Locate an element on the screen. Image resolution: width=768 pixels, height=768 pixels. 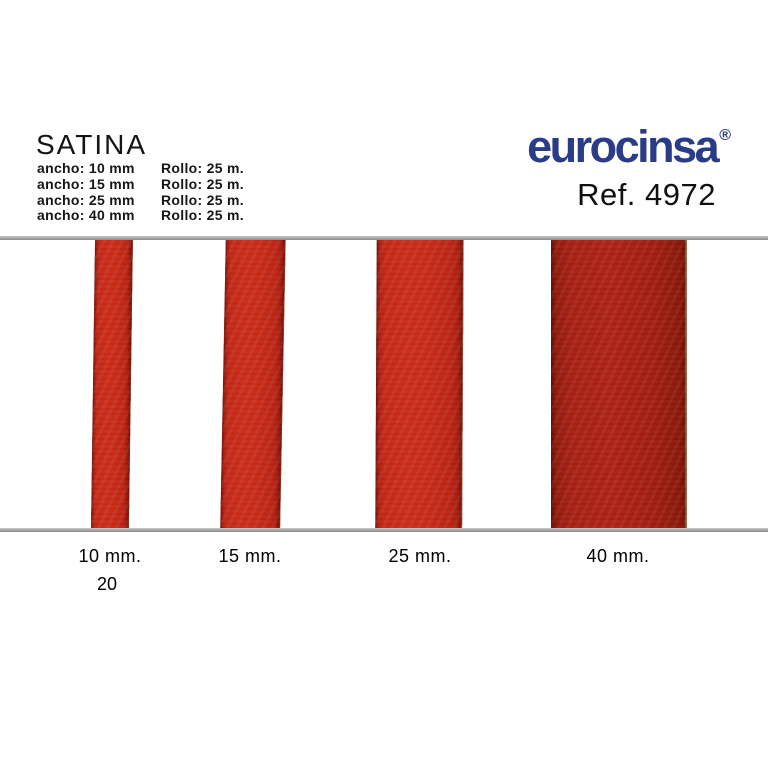
bottom-rule-divider is located at coordinates (384, 530).